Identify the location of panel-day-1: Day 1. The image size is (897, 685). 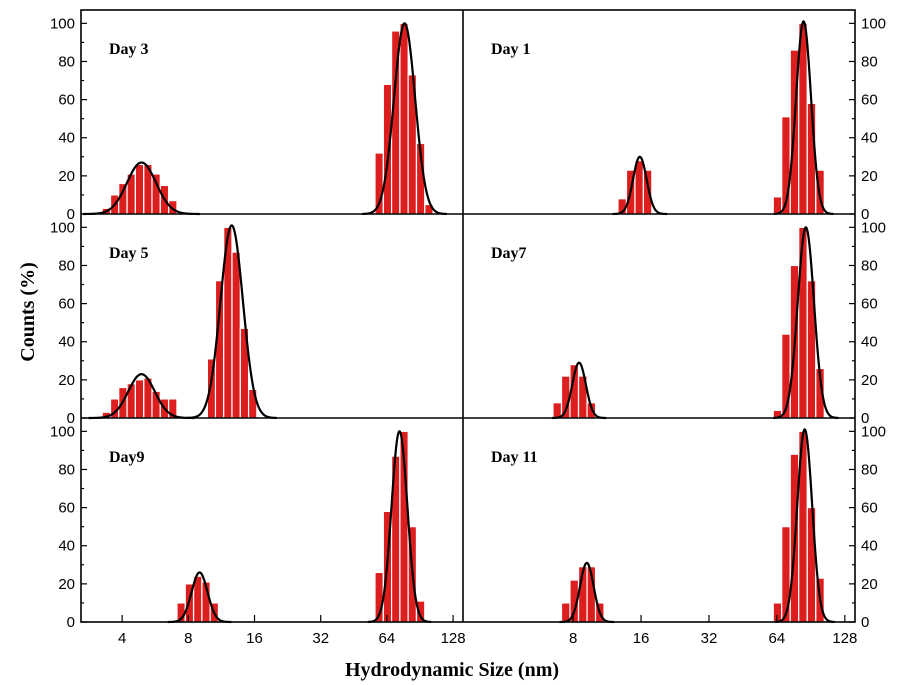
(662, 117).